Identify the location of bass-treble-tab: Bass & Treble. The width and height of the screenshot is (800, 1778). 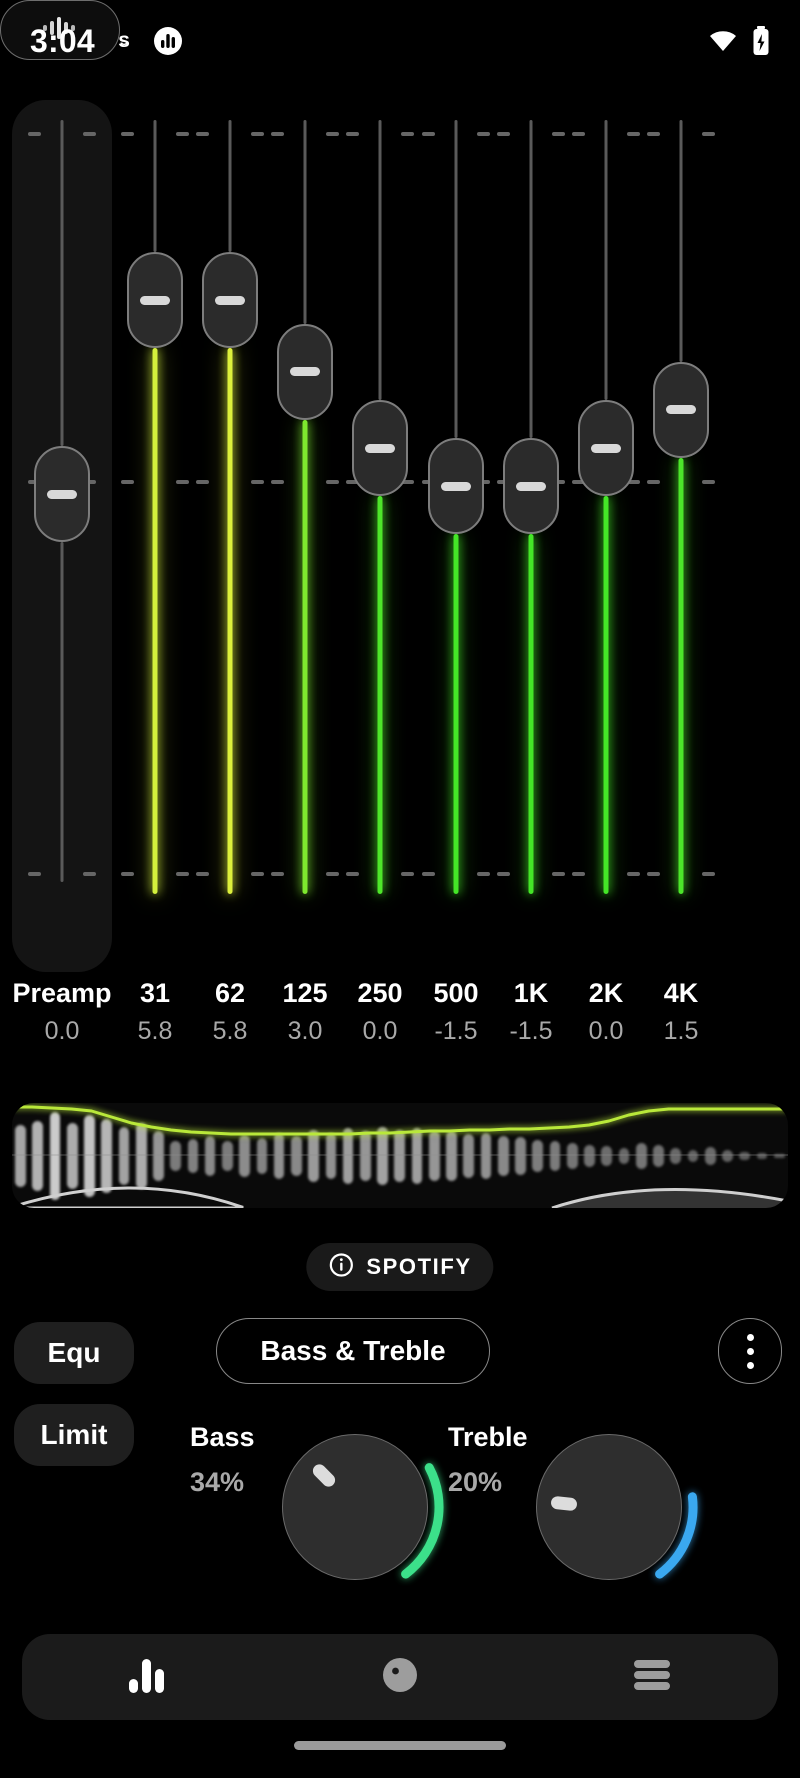
(353, 1351).